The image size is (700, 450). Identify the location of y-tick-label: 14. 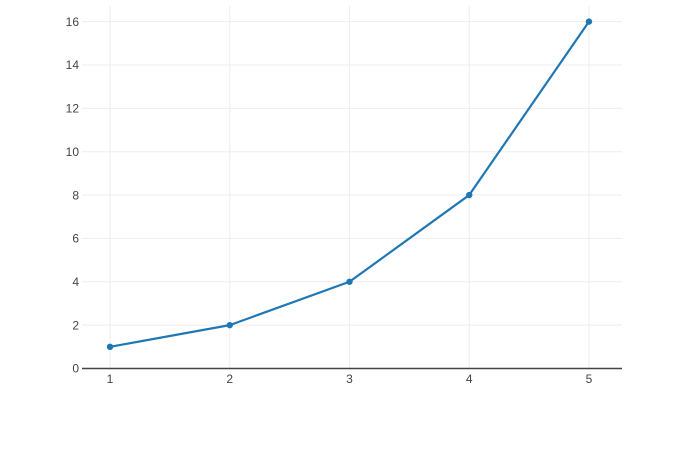
(73, 65).